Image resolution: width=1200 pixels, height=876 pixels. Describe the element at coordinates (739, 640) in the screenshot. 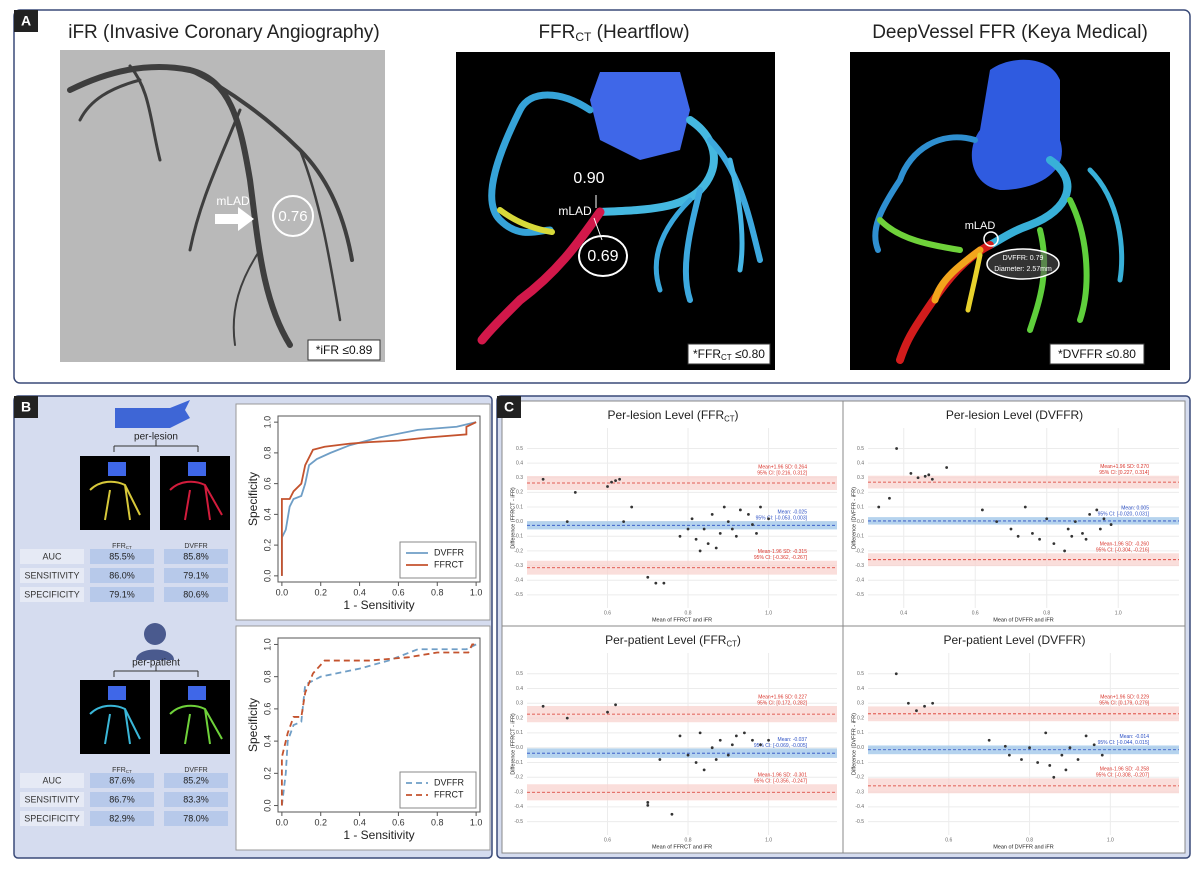

I see `text-part: )` at that location.